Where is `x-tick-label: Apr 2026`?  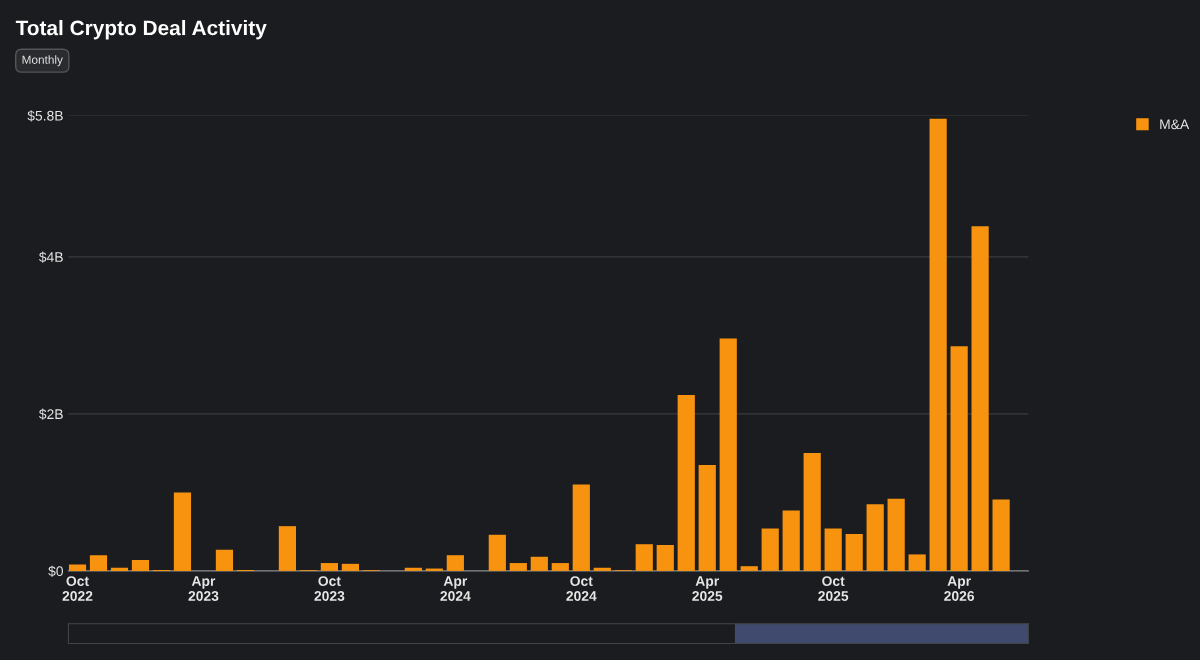
x-tick-label: Apr 2026 is located at coordinates (959, 588).